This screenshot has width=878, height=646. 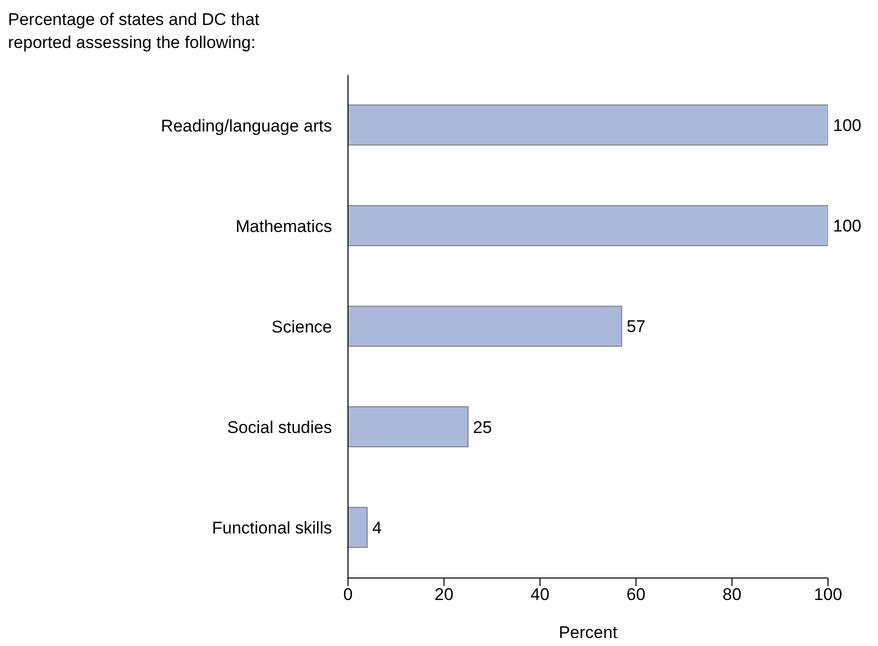 What do you see at coordinates (246, 126) in the screenshot?
I see `y-tick-label: Reading/language arts` at bounding box center [246, 126].